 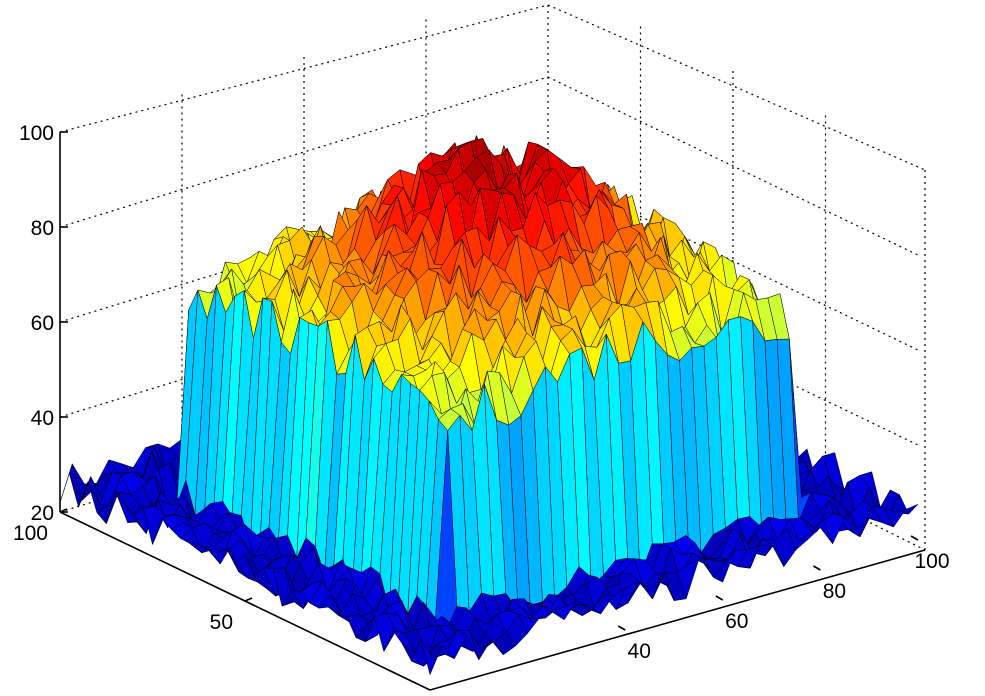 I want to click on z-tick-label-20: 20, so click(x=42, y=513).